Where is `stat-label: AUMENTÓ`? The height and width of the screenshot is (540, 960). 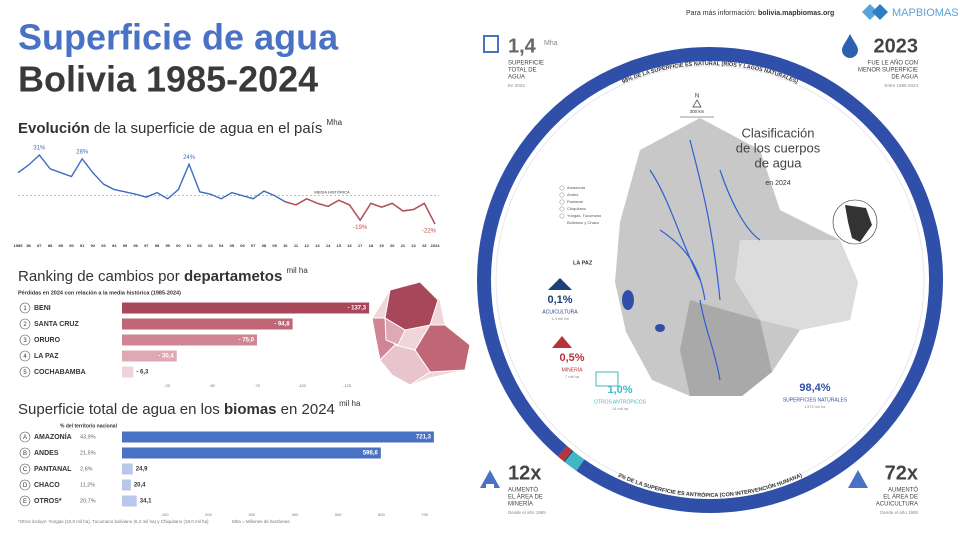
stat-label: AUMENTÓ is located at coordinates (523, 490).